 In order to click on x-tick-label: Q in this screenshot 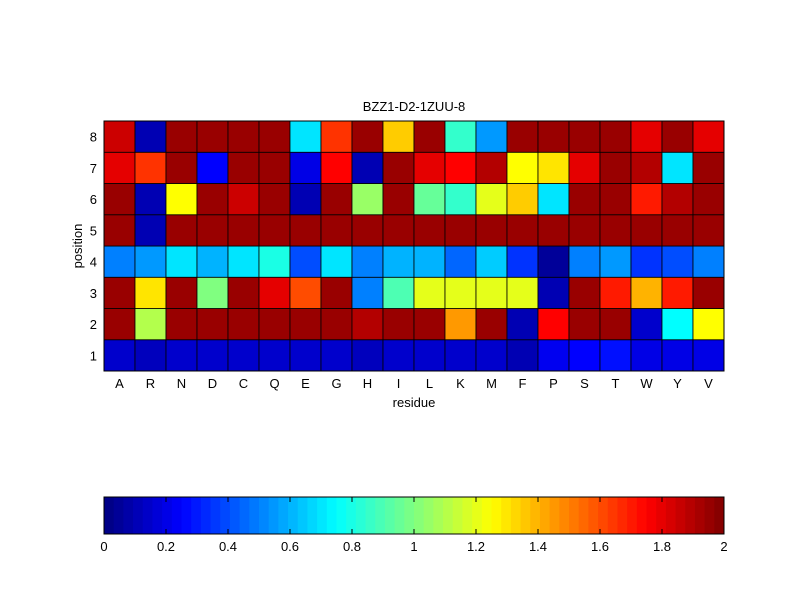, I will do `click(274, 383)`.